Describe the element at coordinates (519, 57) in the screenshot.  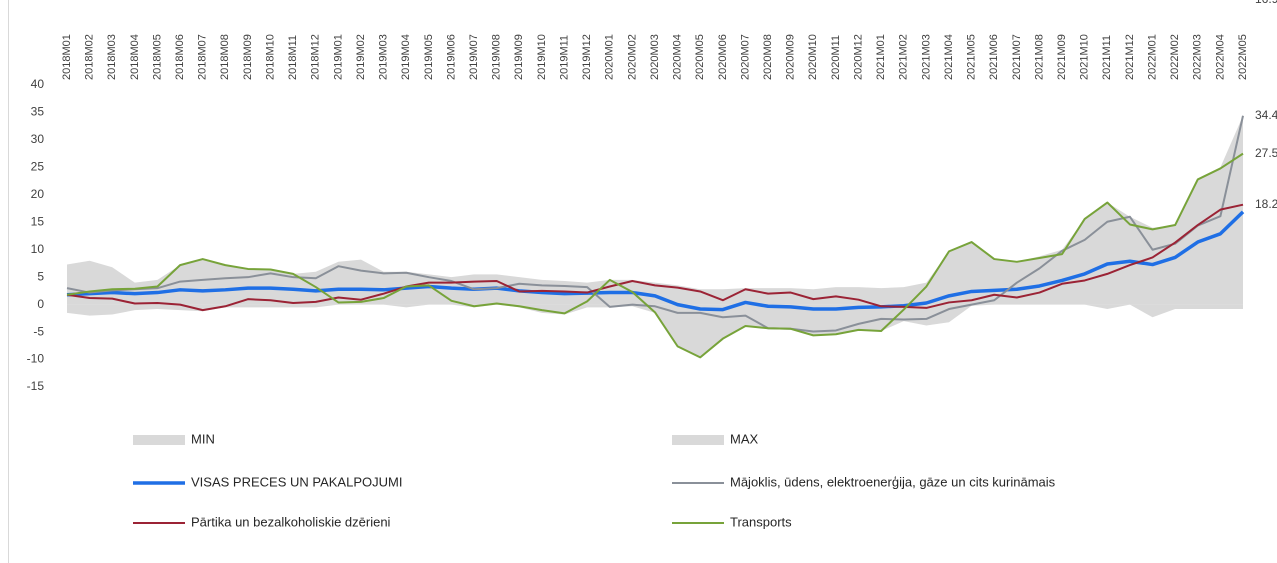
I see `x-tick-label: 2019M09` at that location.